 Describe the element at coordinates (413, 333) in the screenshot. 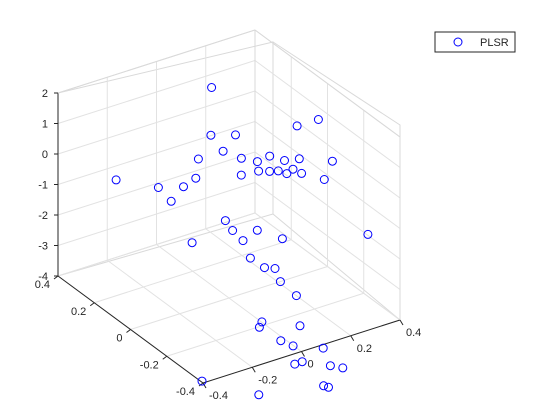

I see `x-tick-label: 0.4` at that location.